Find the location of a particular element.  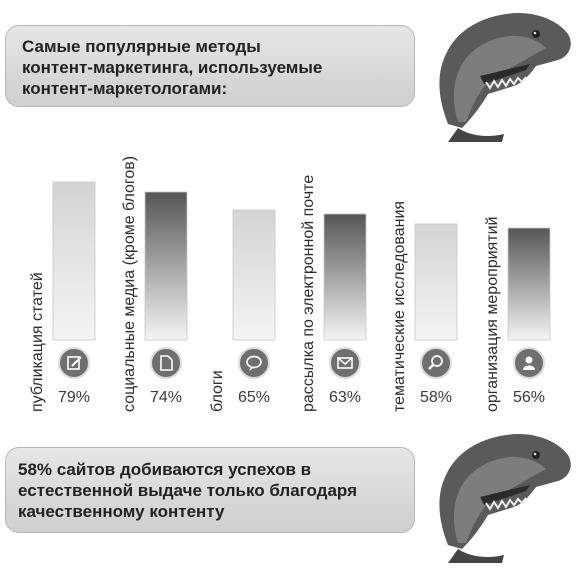

category-label: социальные медиа (кроме блогов) is located at coordinates (129, 284).